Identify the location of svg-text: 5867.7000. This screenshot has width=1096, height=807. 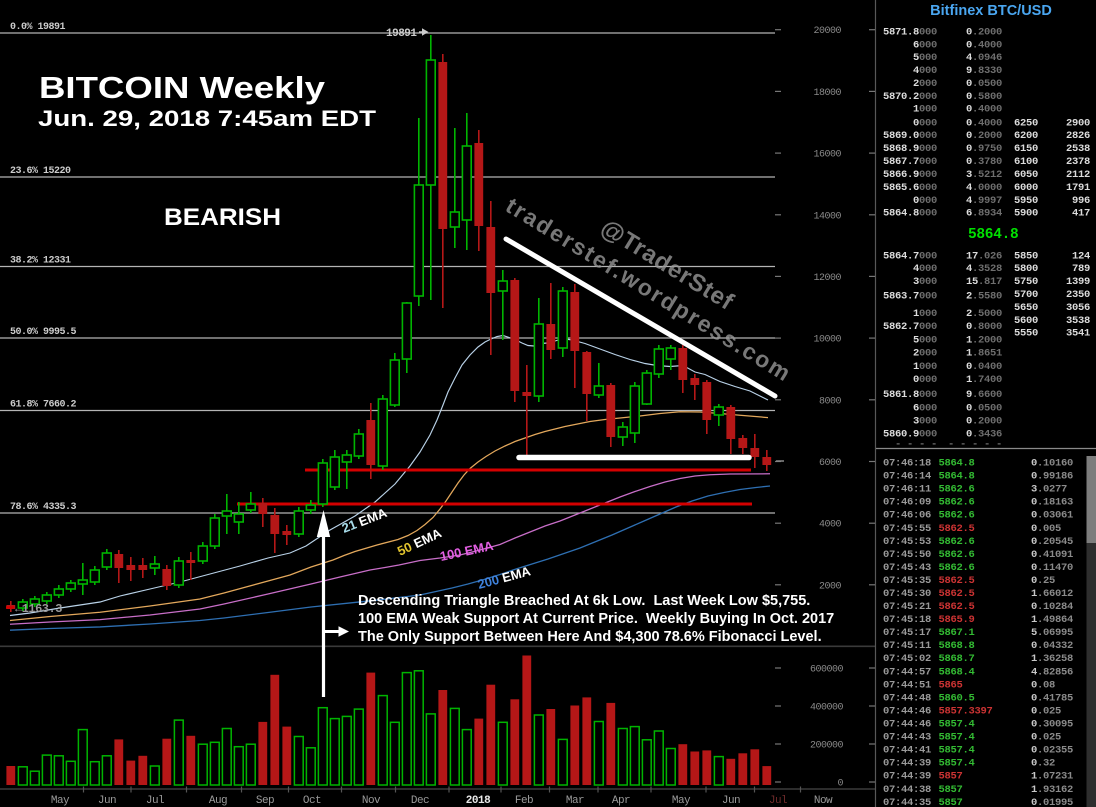
(910, 162).